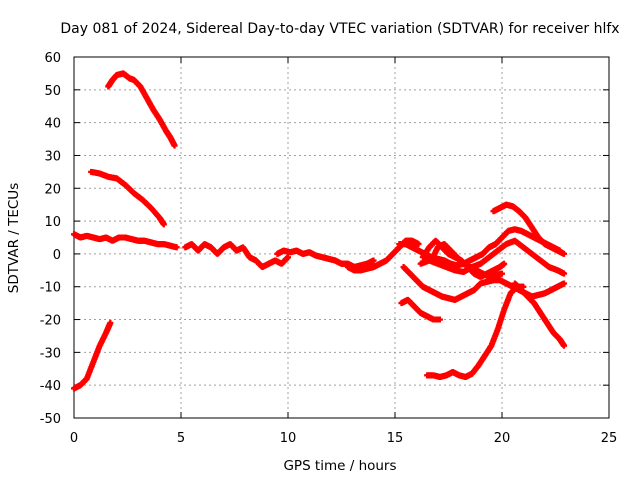 The height and width of the screenshot is (480, 640). I want to click on y-tick-label: 60, so click(52, 58).